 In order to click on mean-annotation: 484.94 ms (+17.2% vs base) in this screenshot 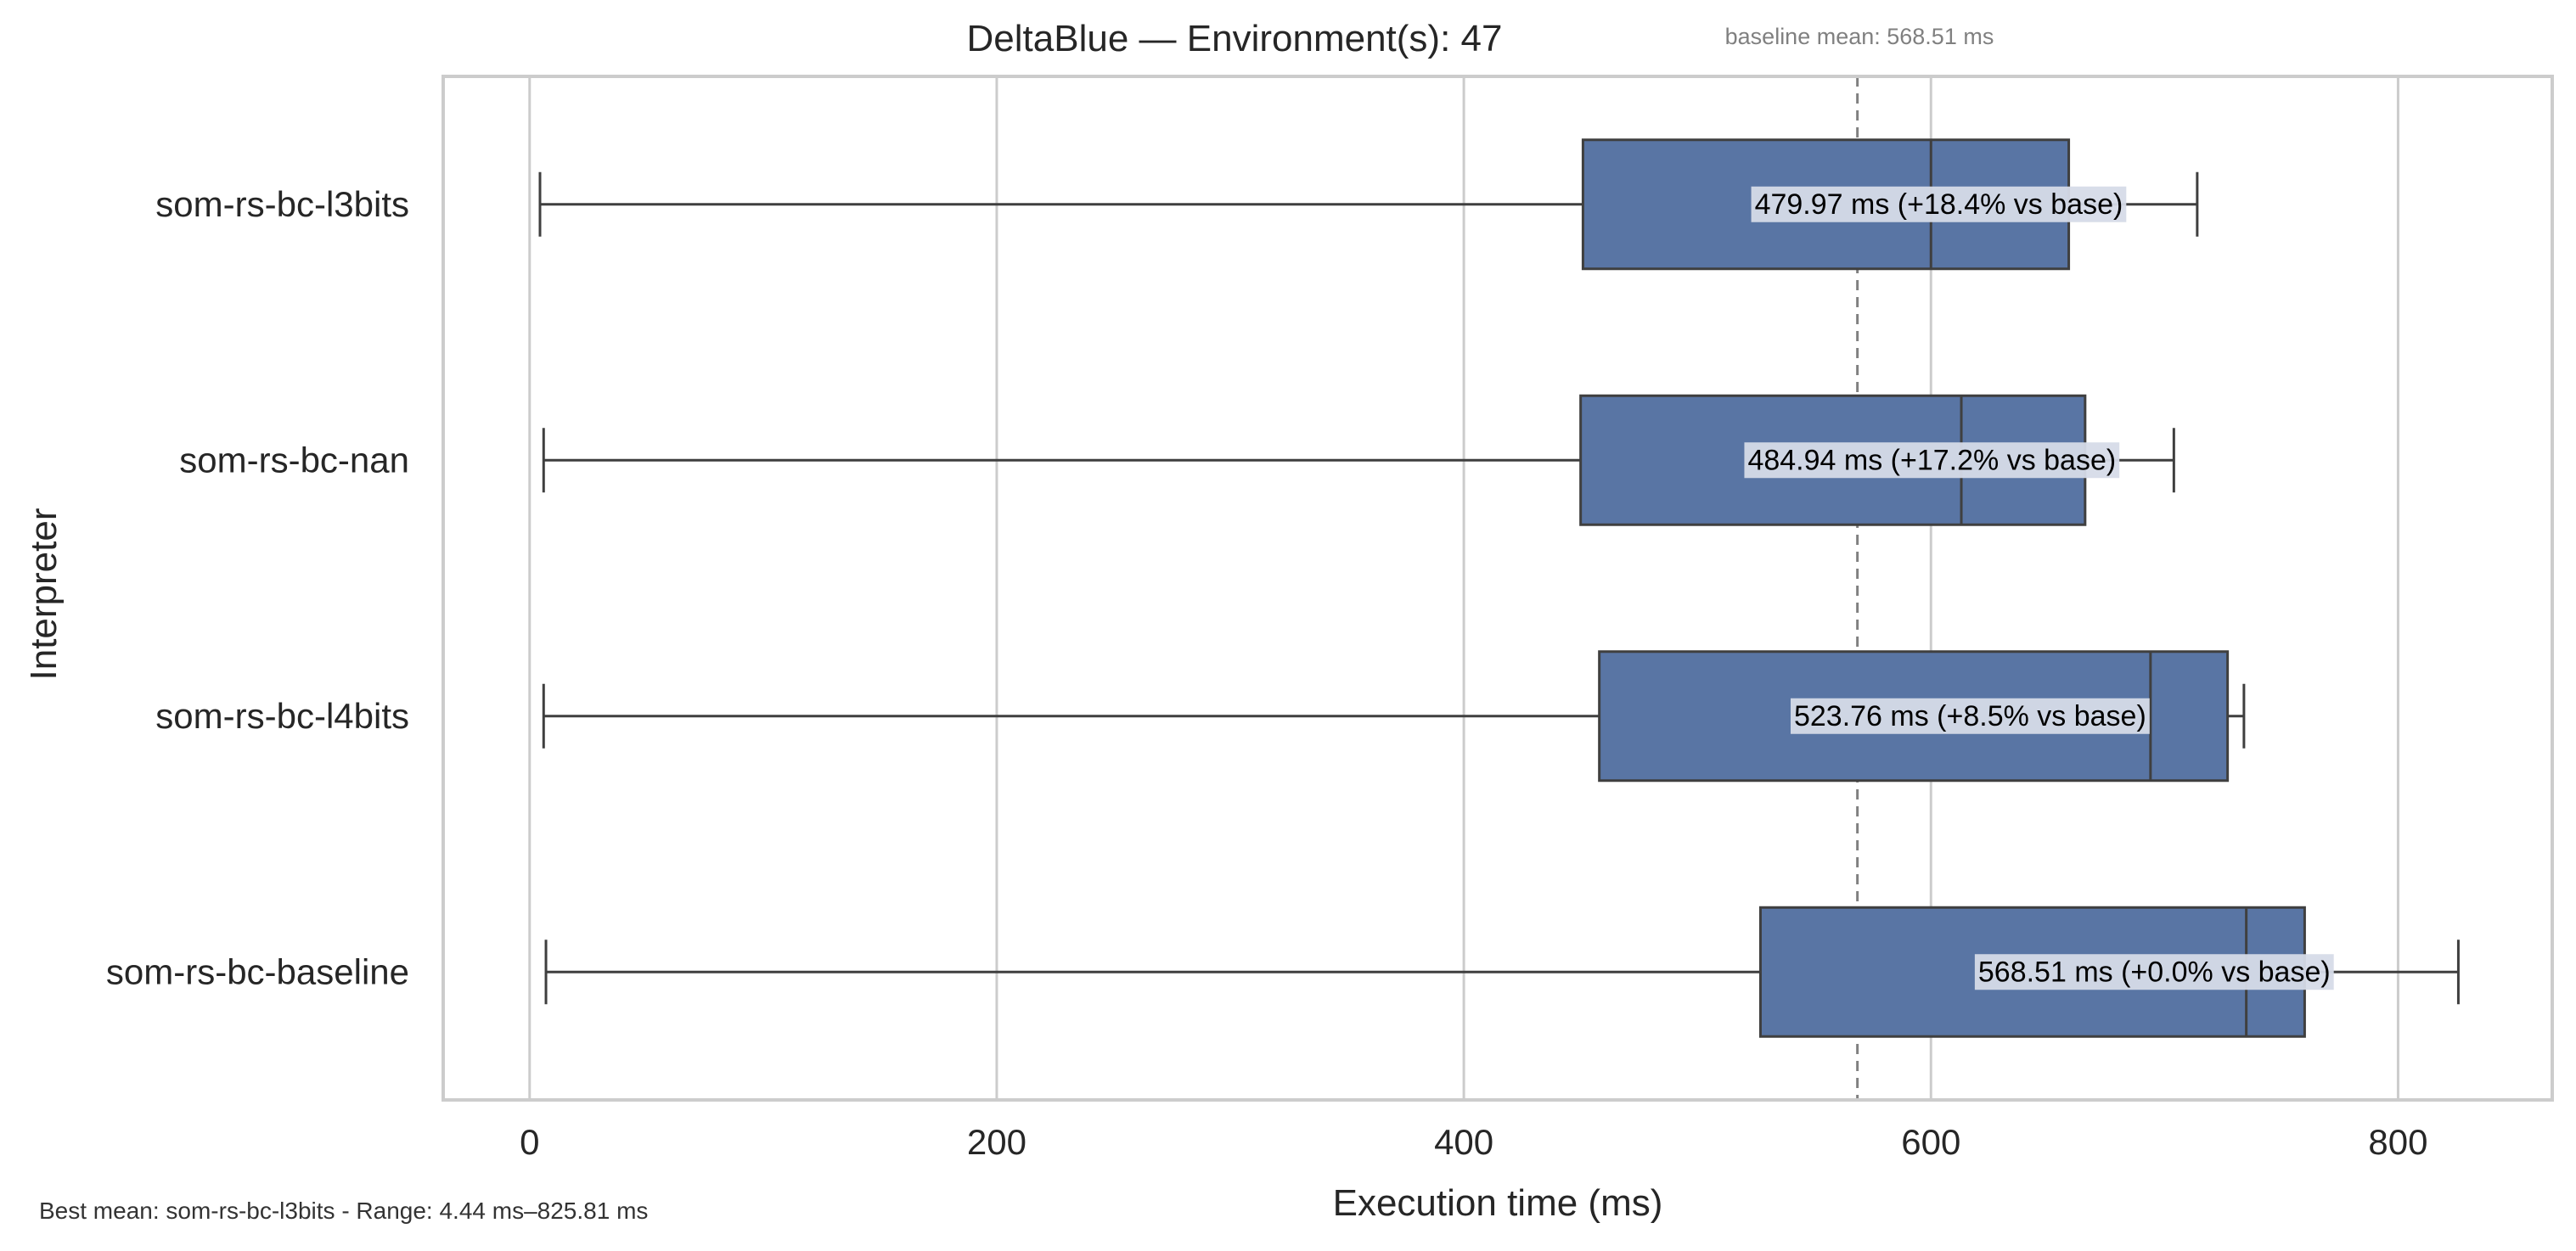, I will do `click(1932, 461)`.